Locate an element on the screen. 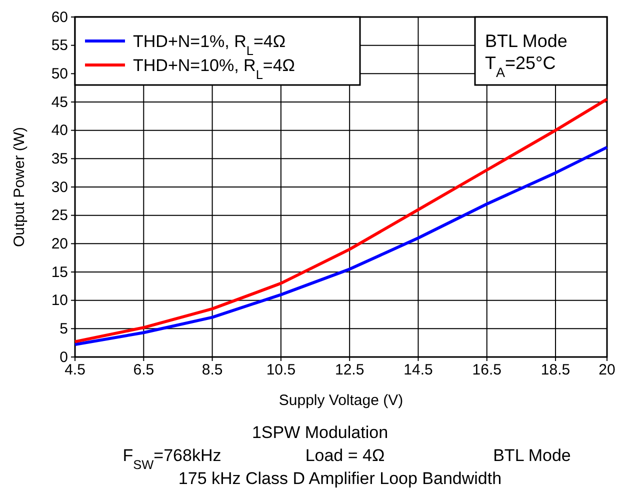 The image size is (620, 488). x-axis-title: Supply Voltage (V) is located at coordinates (341, 400).